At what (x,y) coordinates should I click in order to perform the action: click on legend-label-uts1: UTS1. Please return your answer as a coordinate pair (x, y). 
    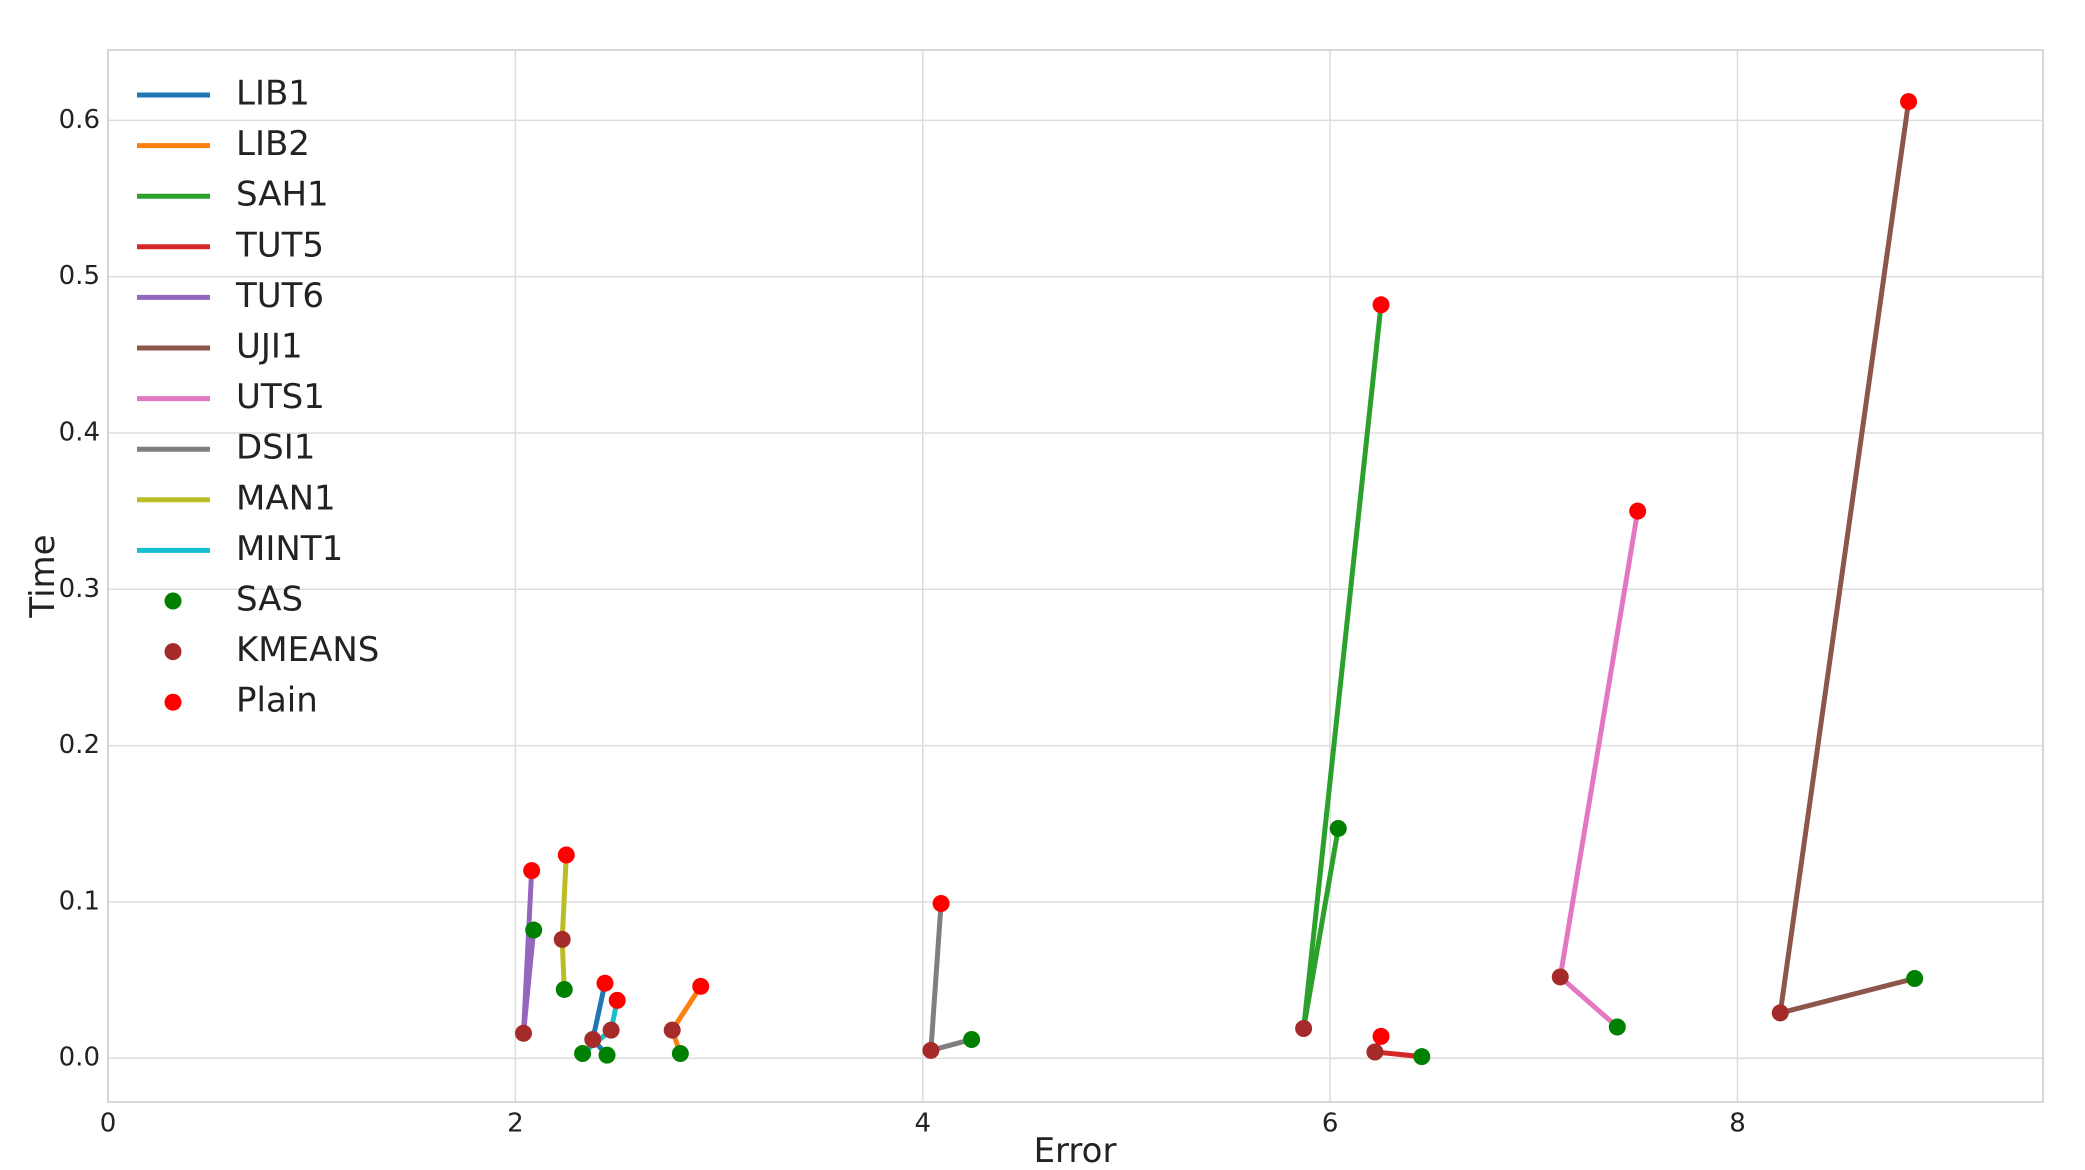
    Looking at the image, I should click on (280, 397).